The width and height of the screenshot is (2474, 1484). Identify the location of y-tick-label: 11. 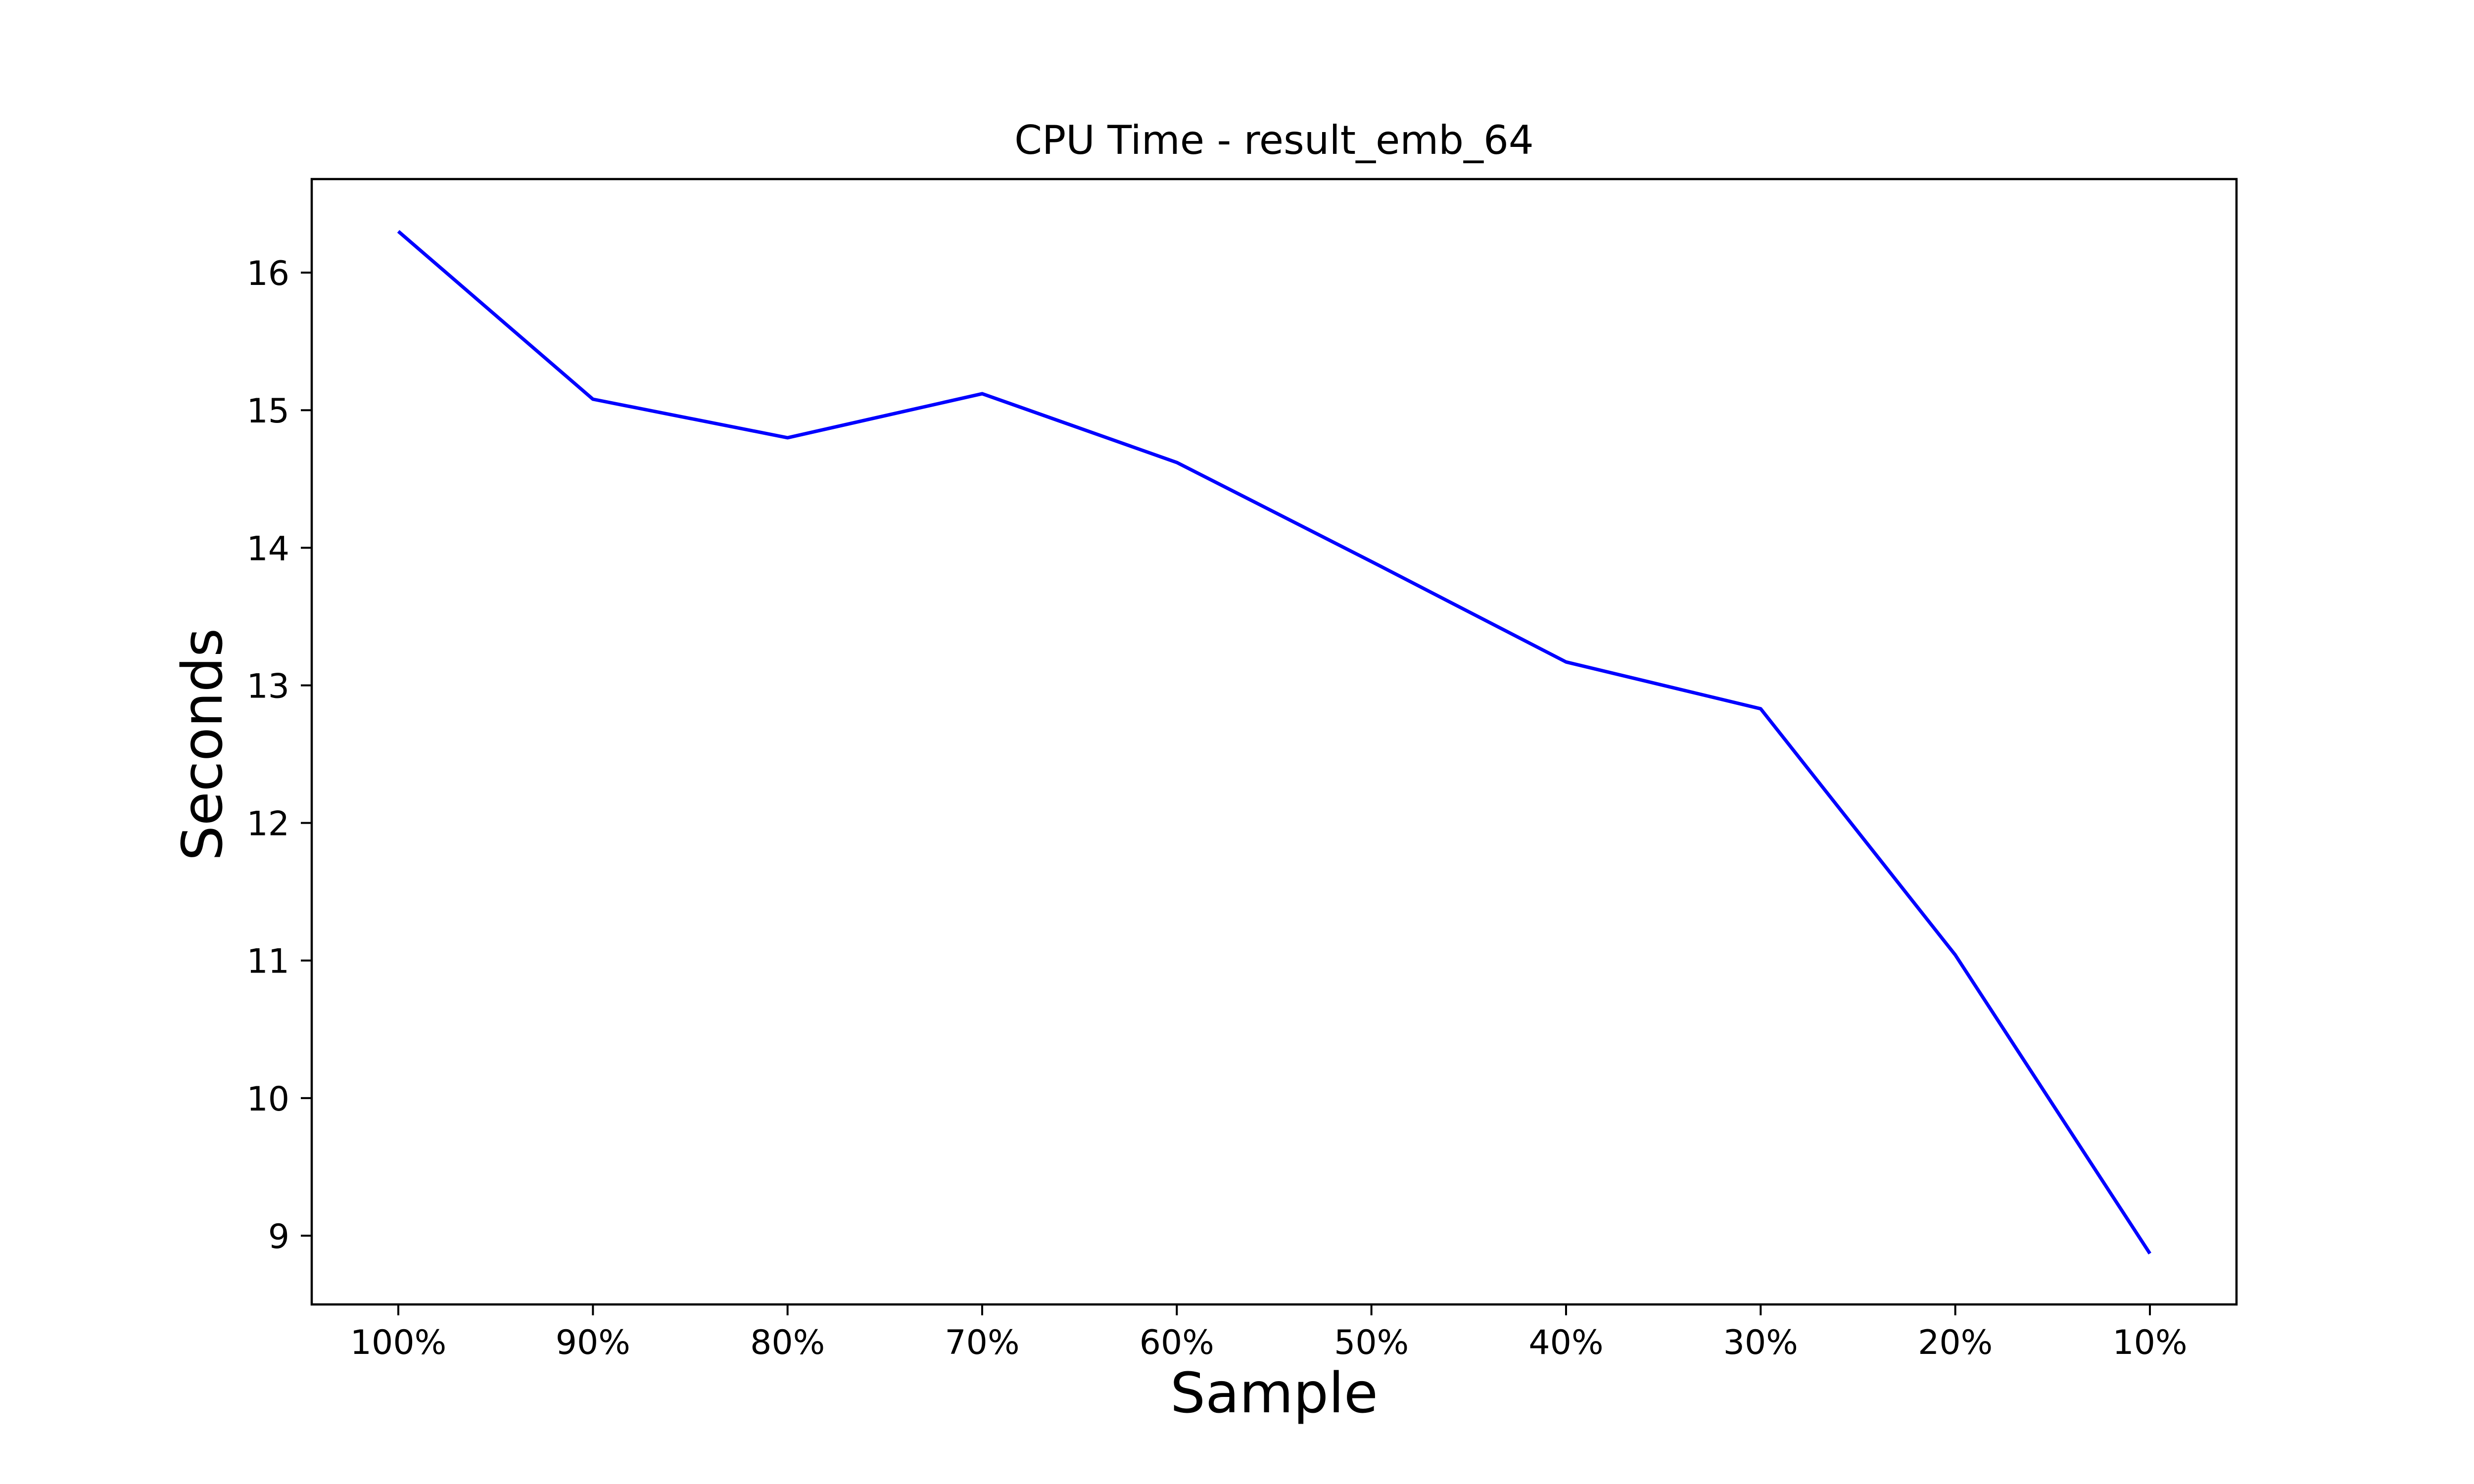
(268, 961).